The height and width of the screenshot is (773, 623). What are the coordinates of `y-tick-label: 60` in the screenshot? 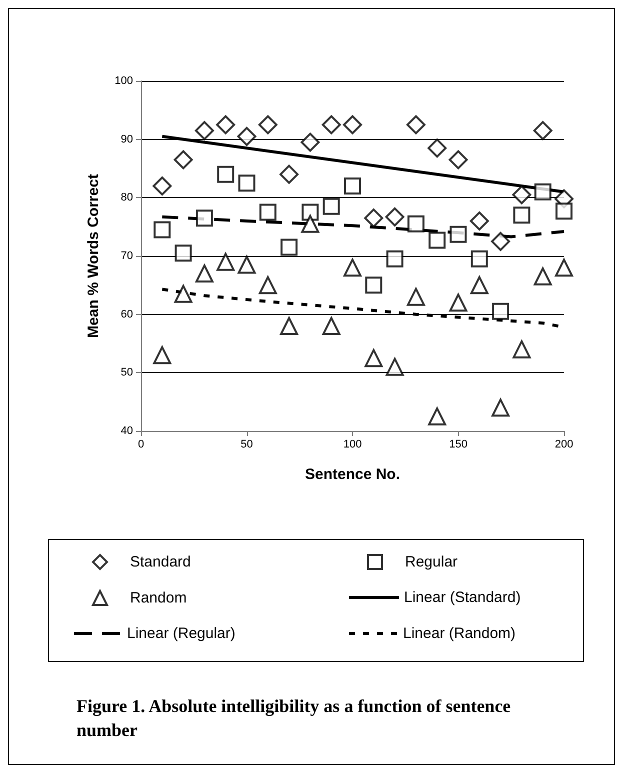 It's located at (126, 314).